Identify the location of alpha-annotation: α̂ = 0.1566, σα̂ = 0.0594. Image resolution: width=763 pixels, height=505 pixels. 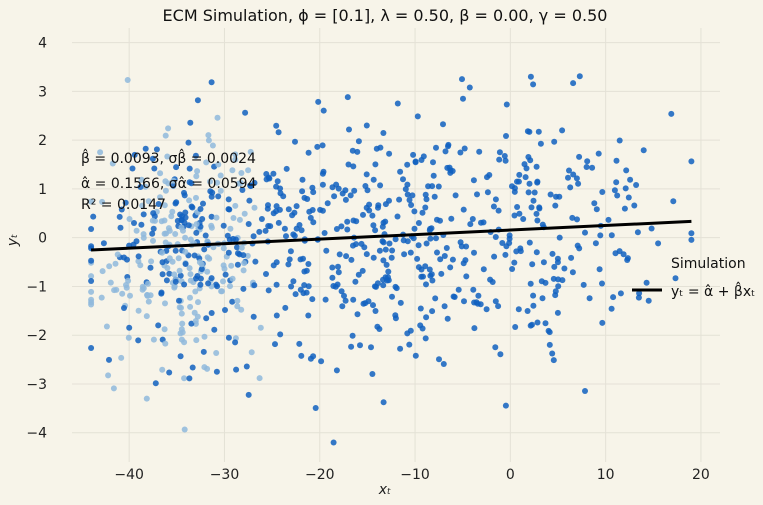
(169, 184).